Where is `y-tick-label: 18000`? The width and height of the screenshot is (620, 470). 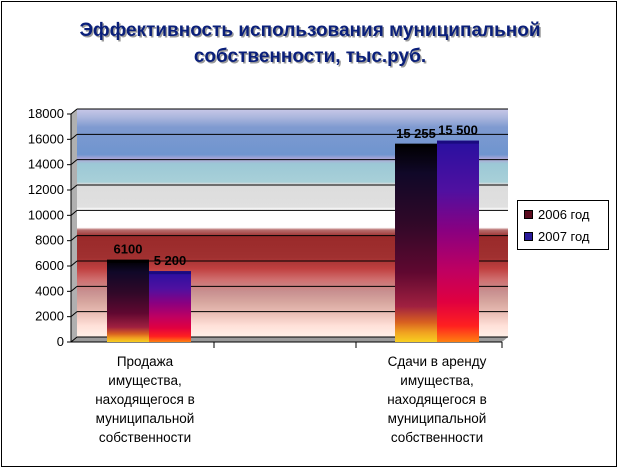 y-tick-label: 18000 is located at coordinates (46, 113).